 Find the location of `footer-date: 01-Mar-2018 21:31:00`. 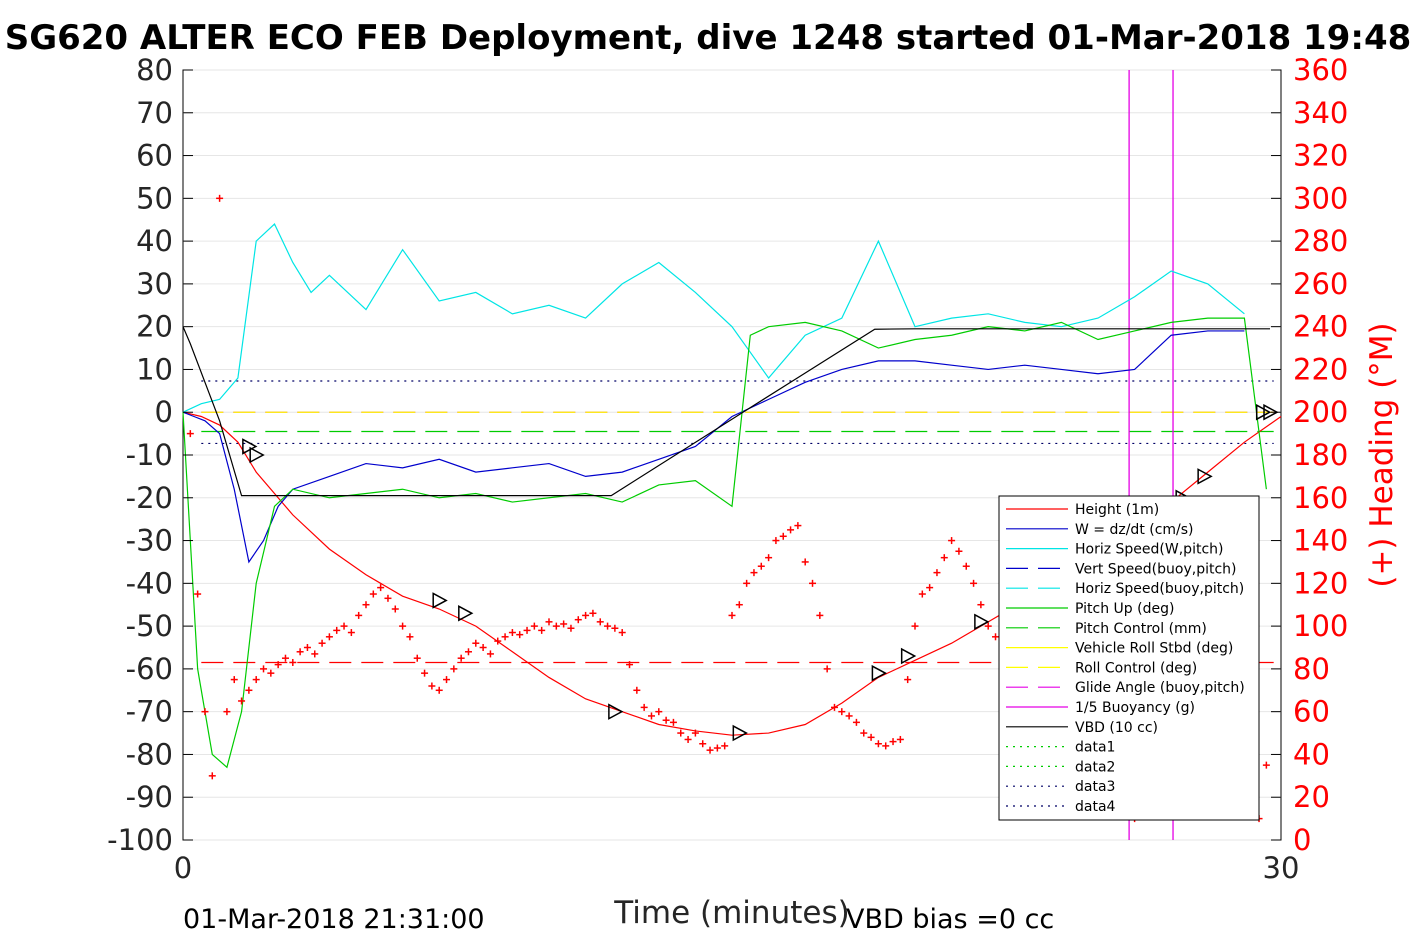

footer-date: 01-Mar-2018 21:31:00 is located at coordinates (334, 919).